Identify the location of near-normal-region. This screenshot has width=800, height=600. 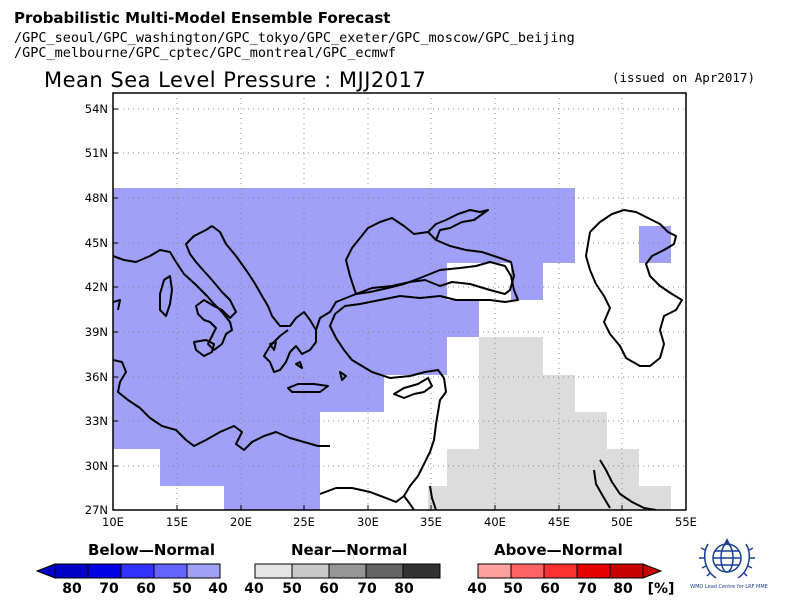
(549, 423).